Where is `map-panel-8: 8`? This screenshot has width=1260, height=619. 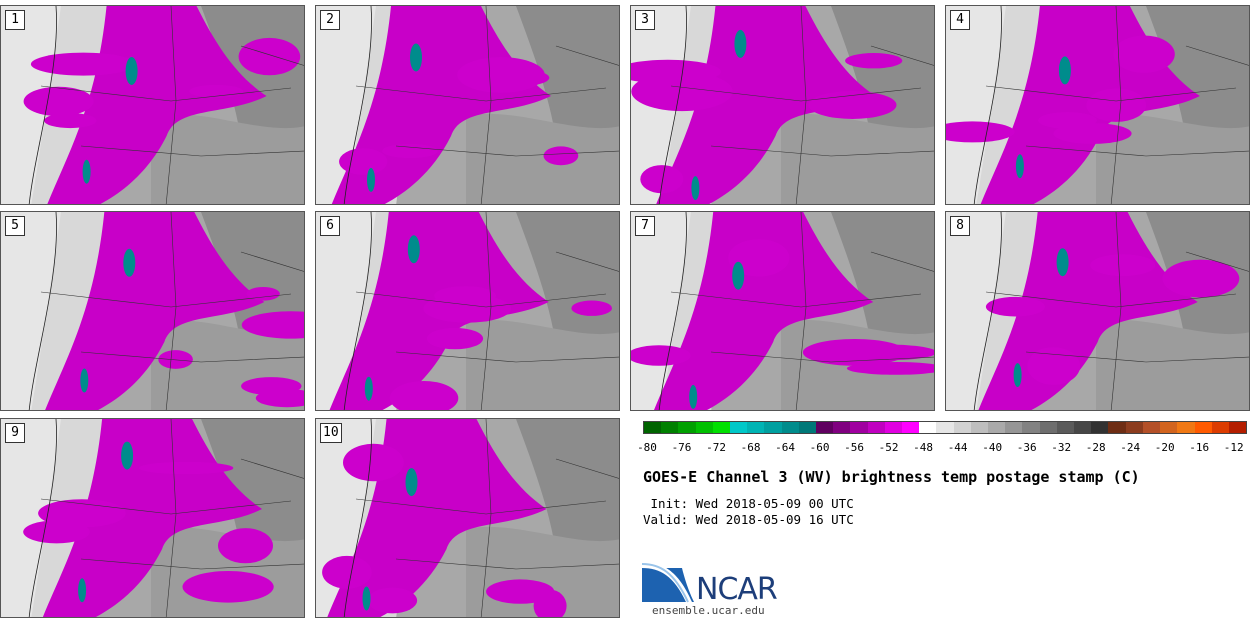
map-panel-8: 8 is located at coordinates (1097, 311).